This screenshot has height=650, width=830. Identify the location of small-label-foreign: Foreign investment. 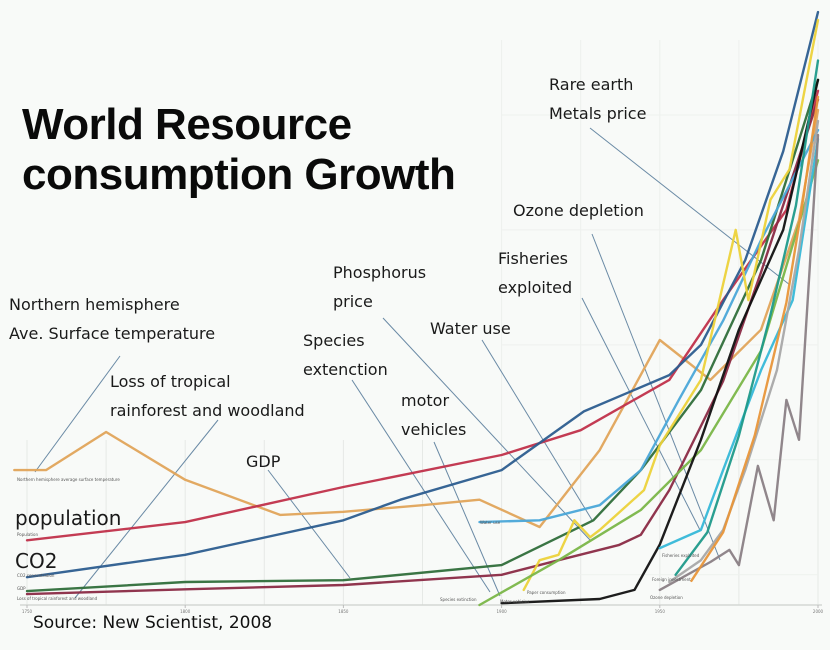
(671, 579).